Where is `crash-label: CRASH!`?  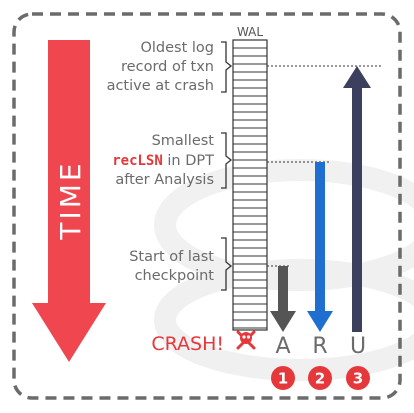
crash-label: CRASH! is located at coordinates (187, 344).